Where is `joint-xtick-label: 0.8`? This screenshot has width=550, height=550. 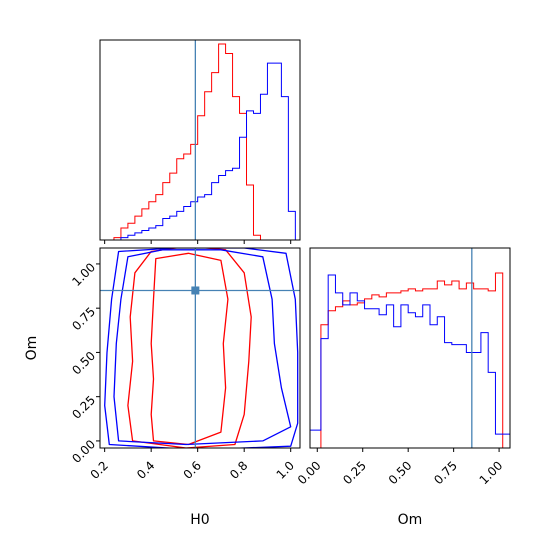
joint-xtick-label: 0.8 is located at coordinates (238, 469).